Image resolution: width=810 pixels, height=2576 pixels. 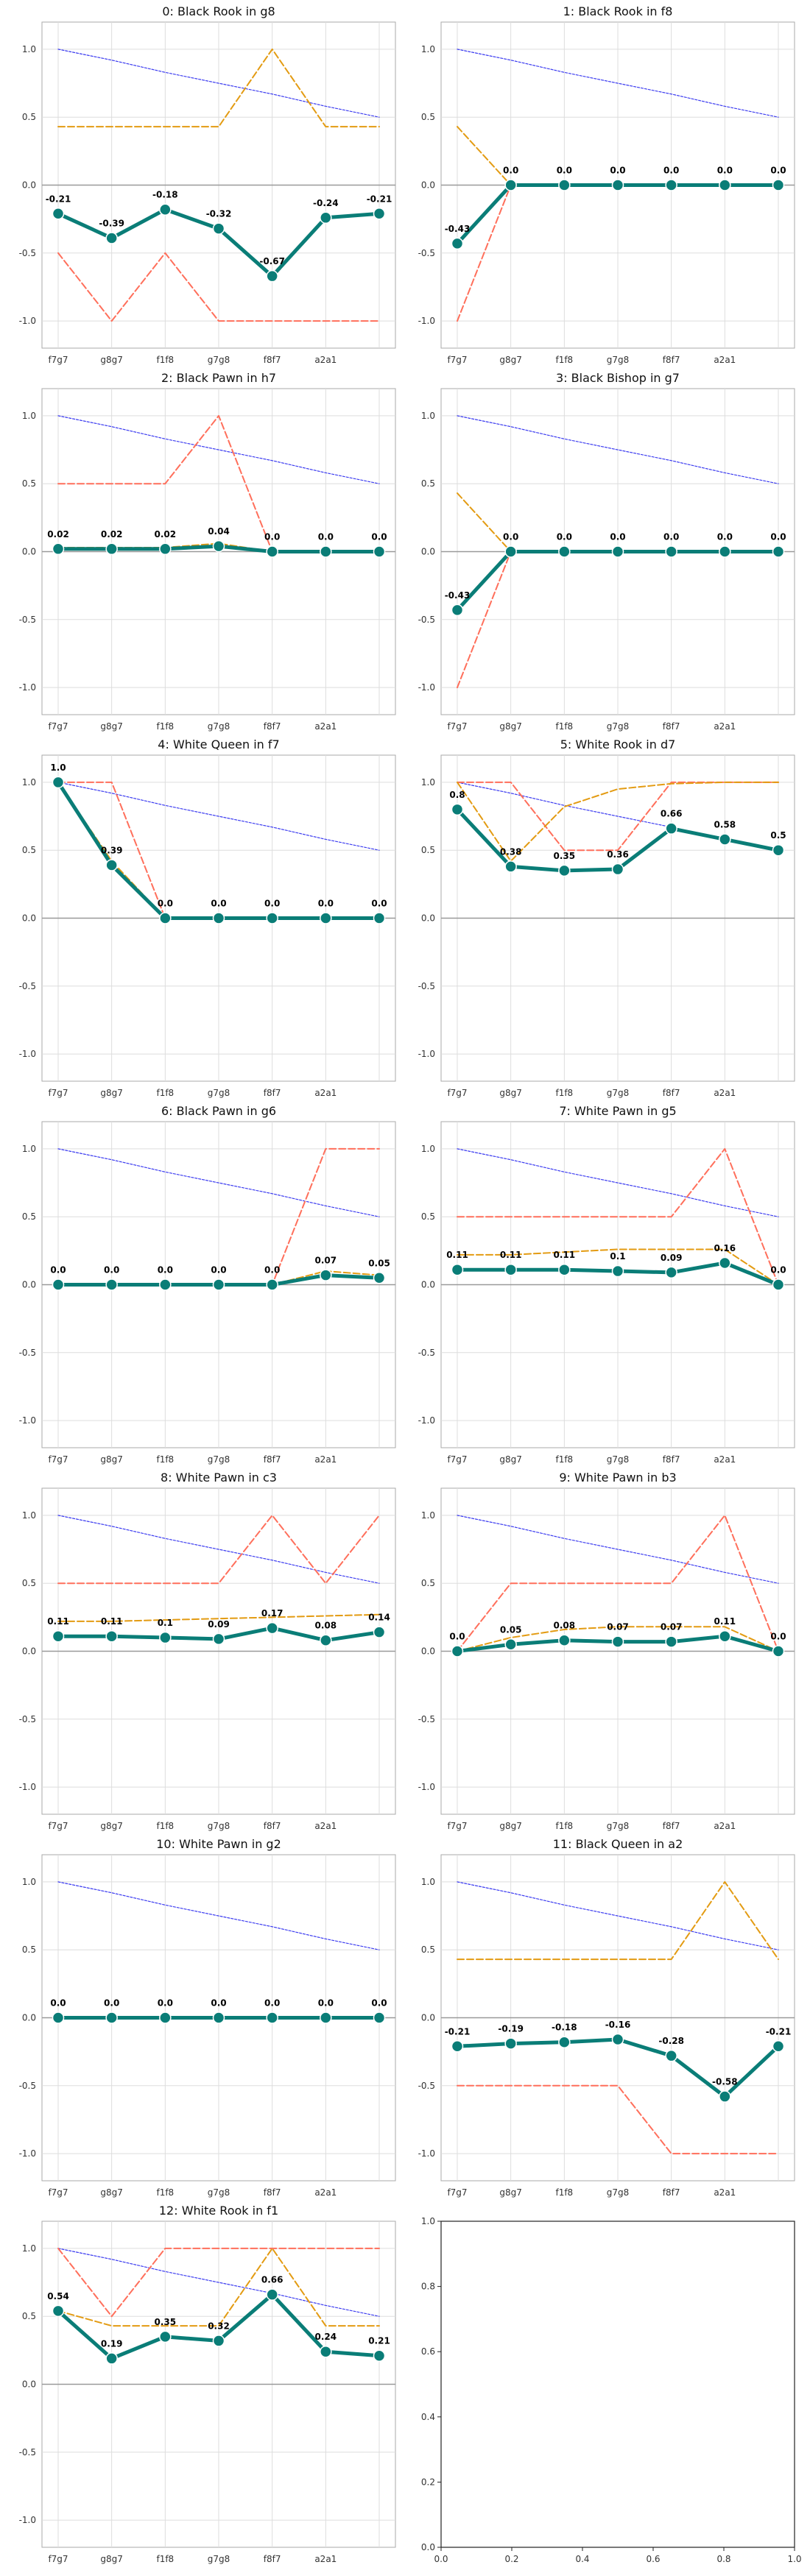 I want to click on data-label: 0.66, so click(x=672, y=814).